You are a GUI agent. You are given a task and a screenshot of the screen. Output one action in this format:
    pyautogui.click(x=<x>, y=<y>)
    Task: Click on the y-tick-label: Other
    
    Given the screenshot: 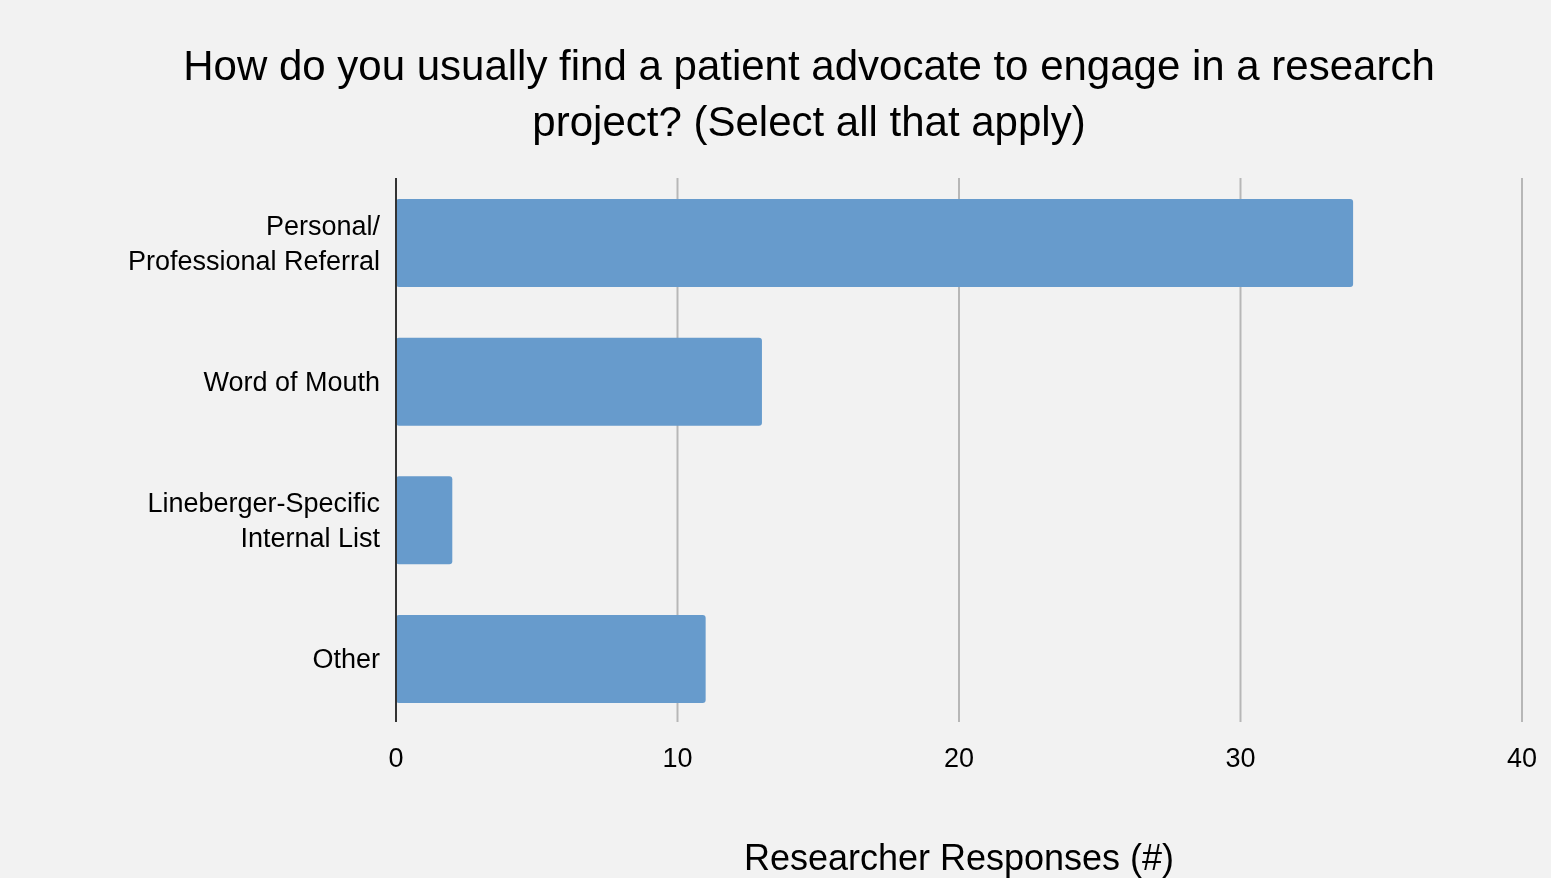 What is the action you would take?
    pyautogui.click(x=346, y=658)
    